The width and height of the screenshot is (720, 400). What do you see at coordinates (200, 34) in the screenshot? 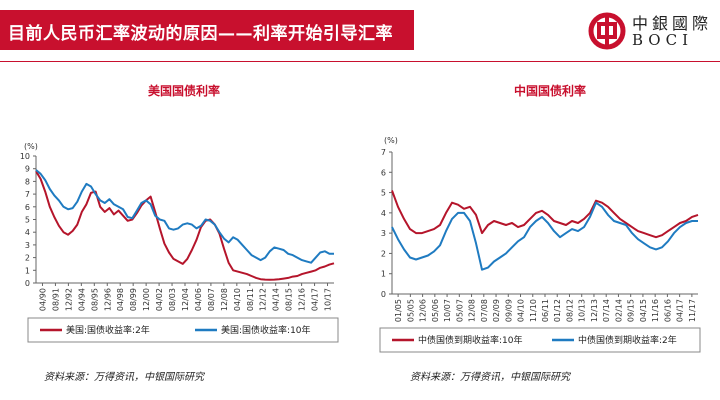
I see `page-title: 目前人民币汇率波动的原因——利率开始引导汇率` at bounding box center [200, 34].